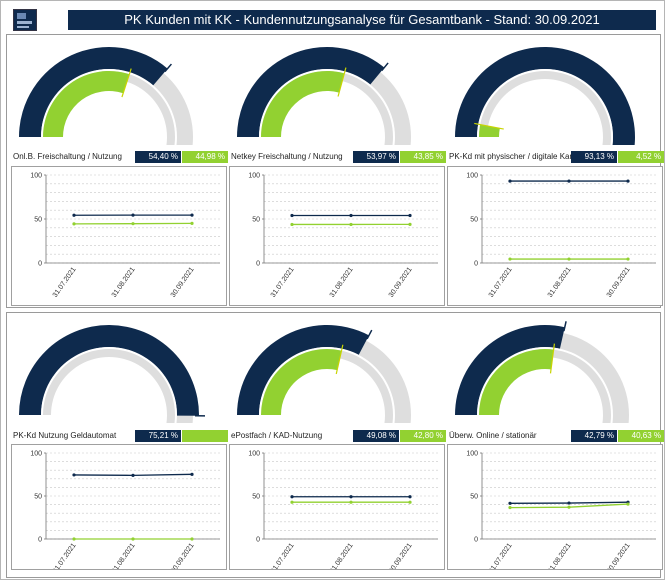 Image resolution: width=665 pixels, height=580 pixels. Describe the element at coordinates (337, 436) in the screenshot. I see `kpi-label-row: ePostfach / KAD-Nutzung 49,08 % 42,80 %` at that location.